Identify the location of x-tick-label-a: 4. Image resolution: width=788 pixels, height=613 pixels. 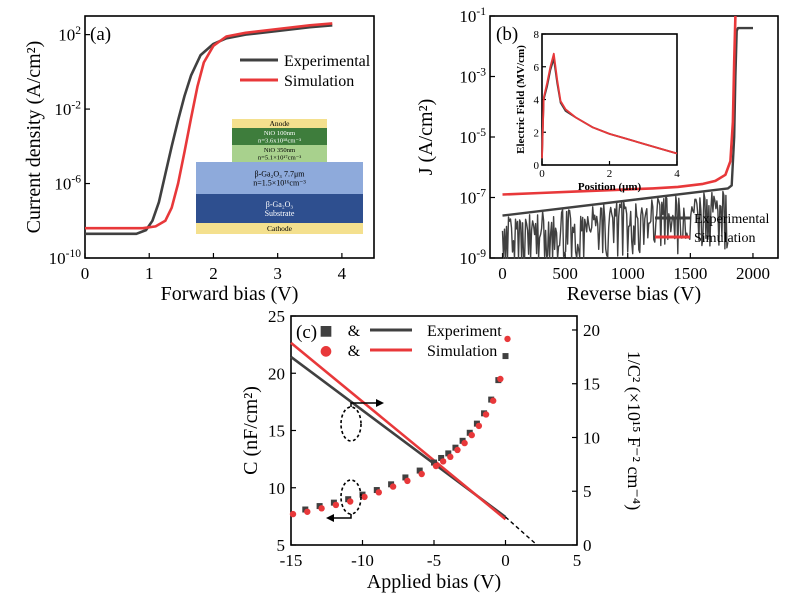
(342, 273).